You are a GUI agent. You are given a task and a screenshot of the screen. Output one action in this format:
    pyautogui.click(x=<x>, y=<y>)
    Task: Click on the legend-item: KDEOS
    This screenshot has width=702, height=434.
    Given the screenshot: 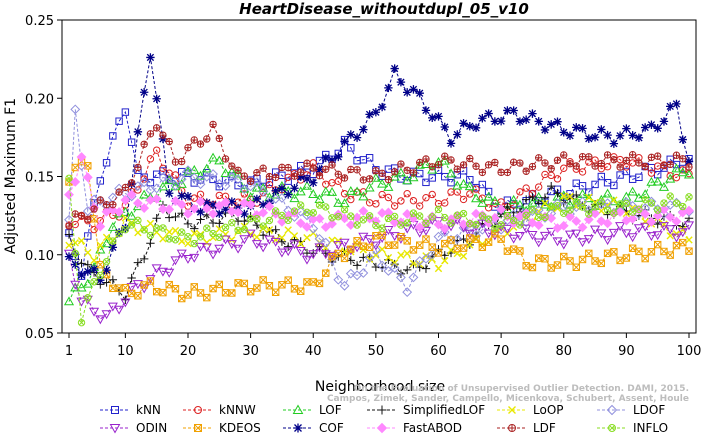 What is the action you would take?
    pyautogui.click(x=222, y=427)
    